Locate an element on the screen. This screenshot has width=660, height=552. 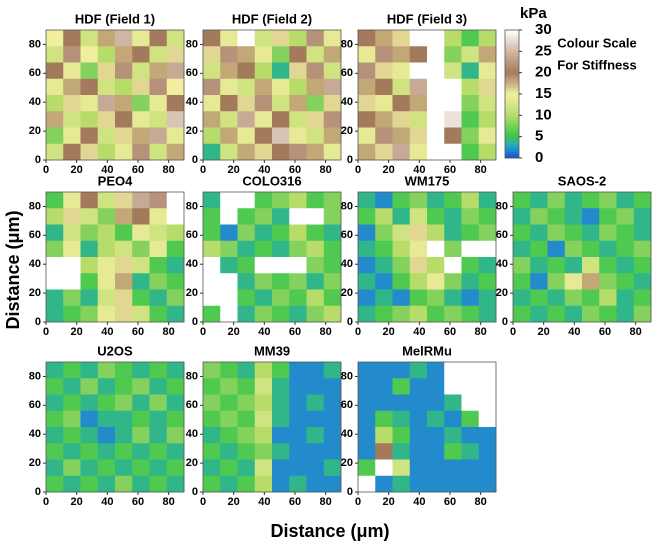
x-tick-label: 20 is located at coordinates (389, 502).